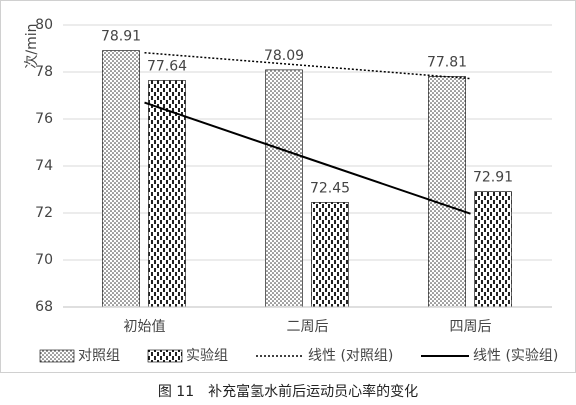 This screenshot has width=576, height=405. I want to click on value-label: 72.91, so click(493, 178).